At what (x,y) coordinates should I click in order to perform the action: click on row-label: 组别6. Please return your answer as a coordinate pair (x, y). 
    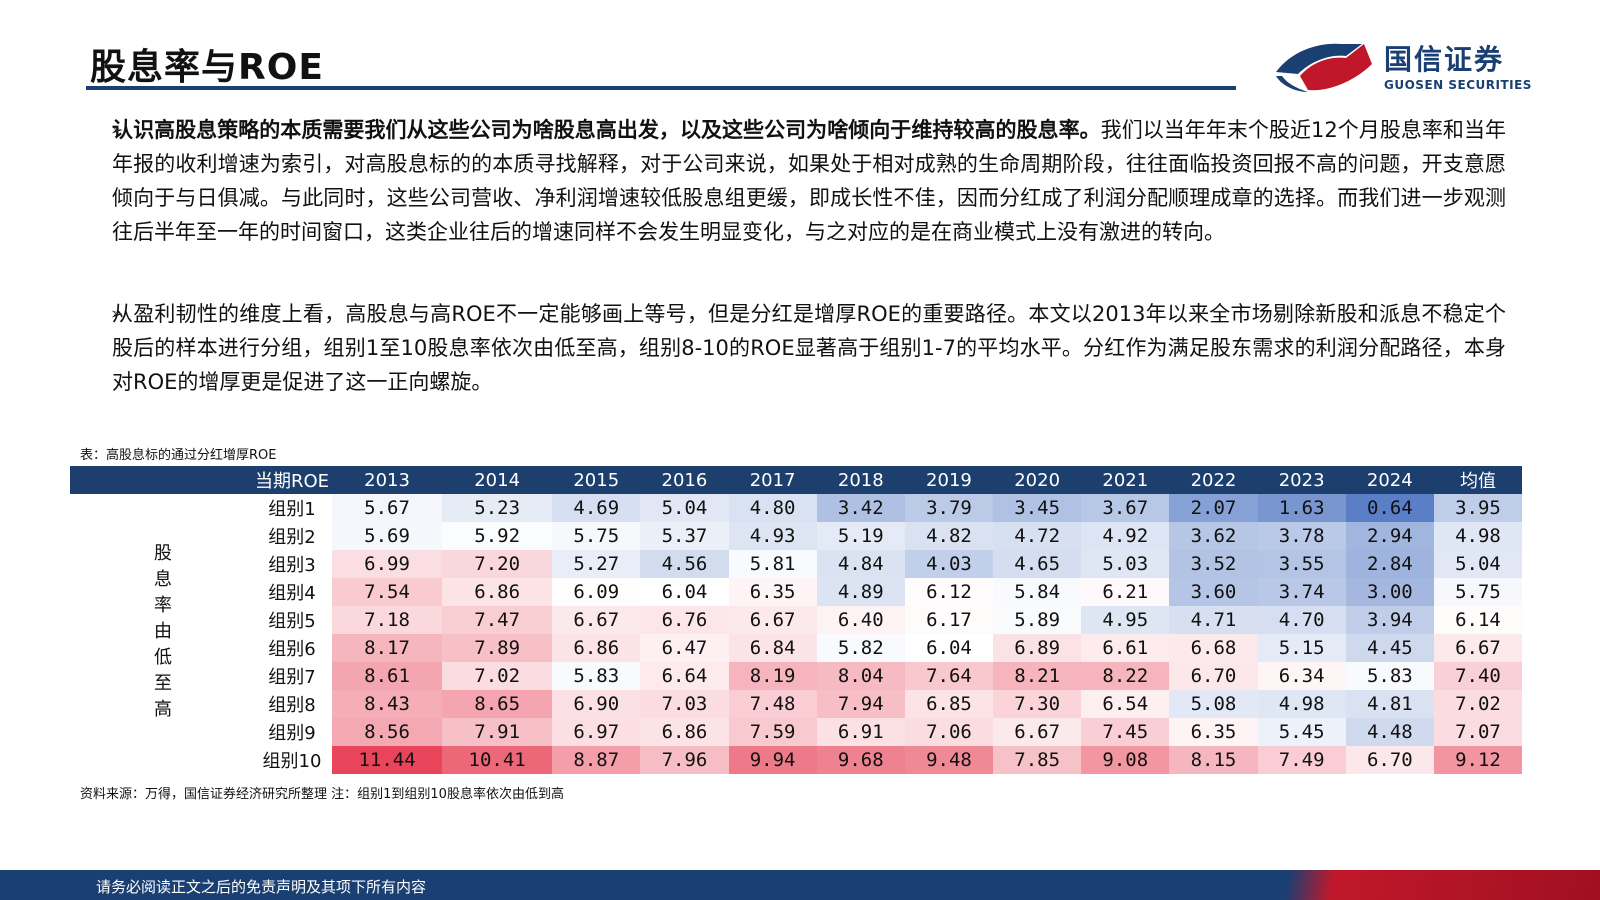
    Looking at the image, I should click on (292, 648).